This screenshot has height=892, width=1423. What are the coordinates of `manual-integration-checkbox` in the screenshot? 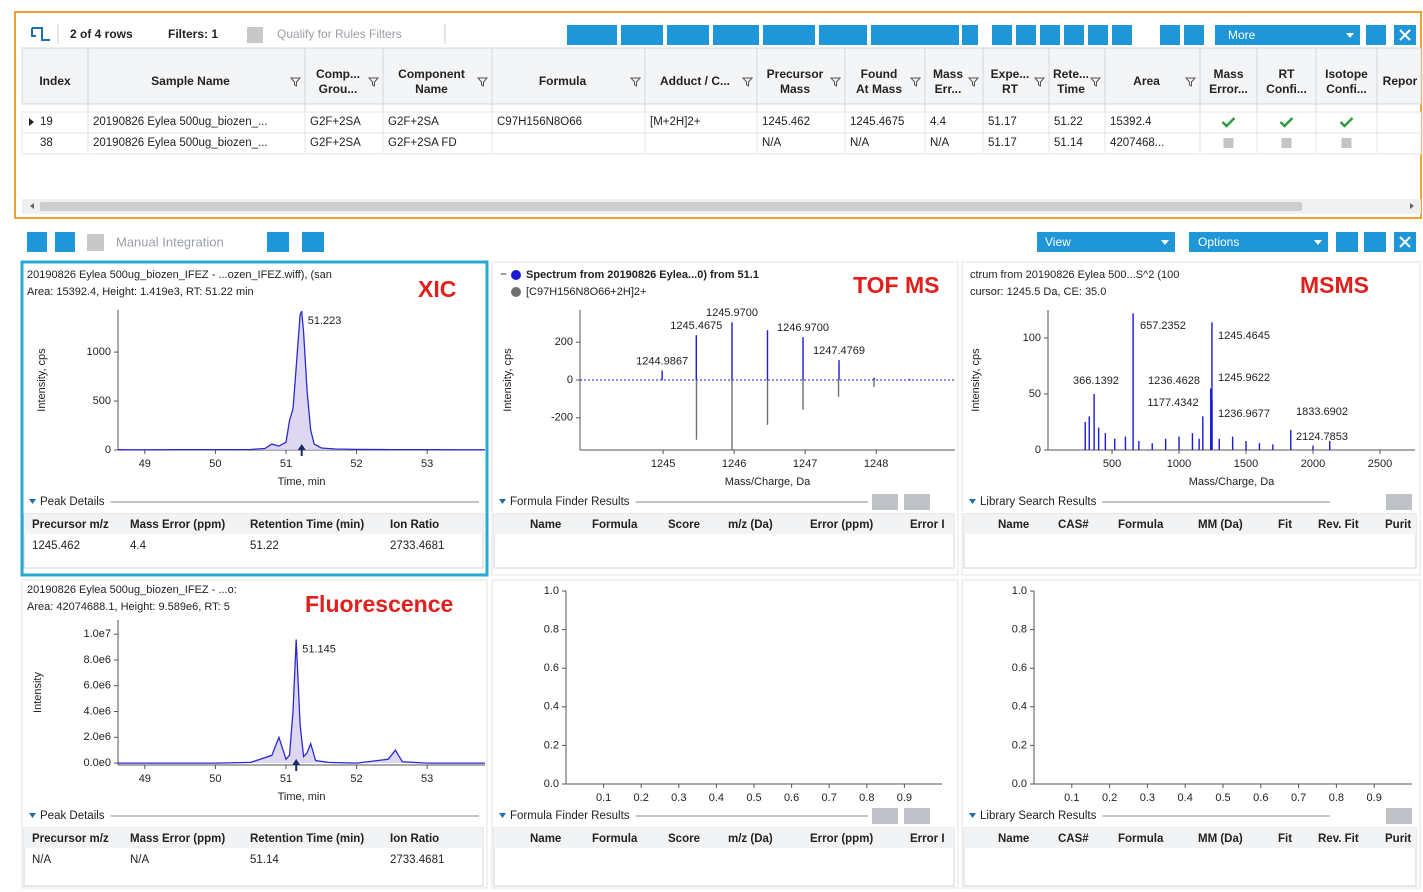 It's located at (95, 242).